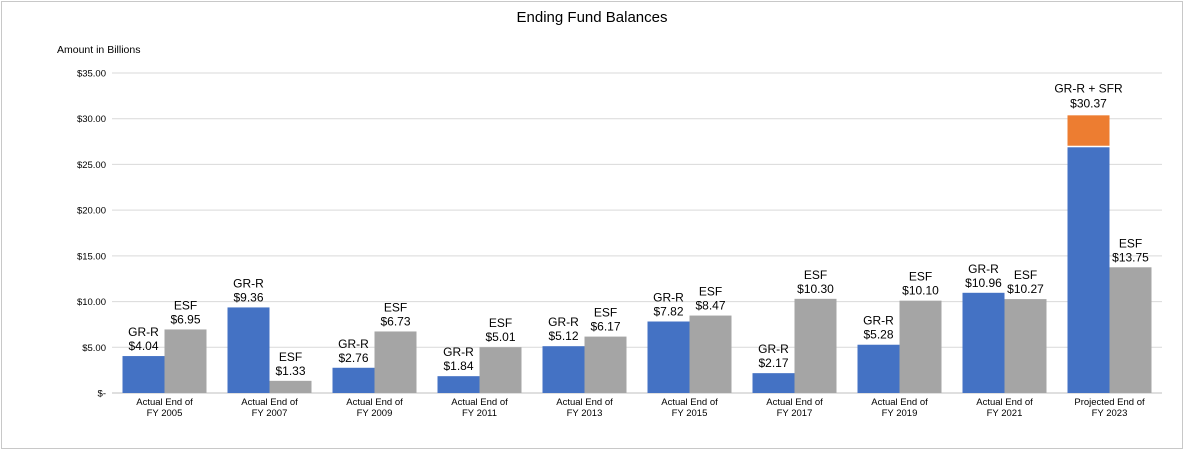 The height and width of the screenshot is (450, 1184). Describe the element at coordinates (1130, 257) in the screenshot. I see `data-label-value: $13.75` at that location.